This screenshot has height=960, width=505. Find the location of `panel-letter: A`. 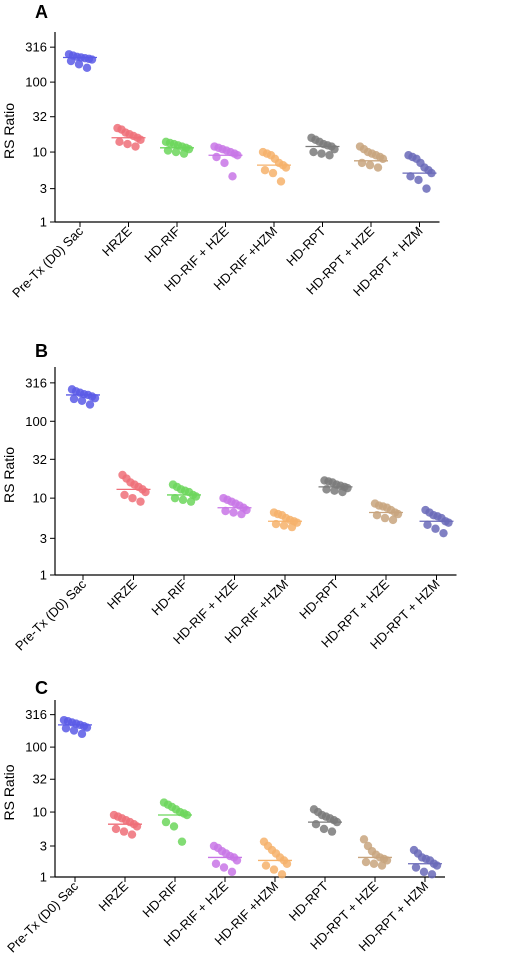

panel-letter: A is located at coordinates (41, 12).